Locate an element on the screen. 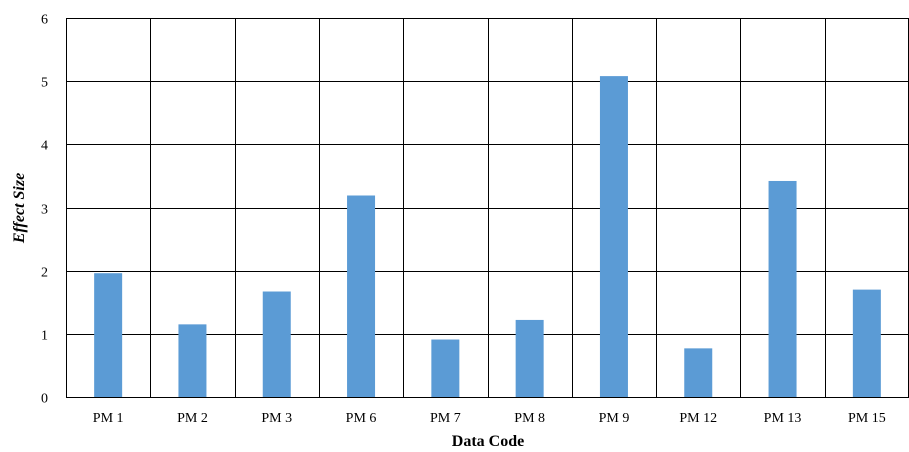  x-tick-label: PM 6 is located at coordinates (361, 418).